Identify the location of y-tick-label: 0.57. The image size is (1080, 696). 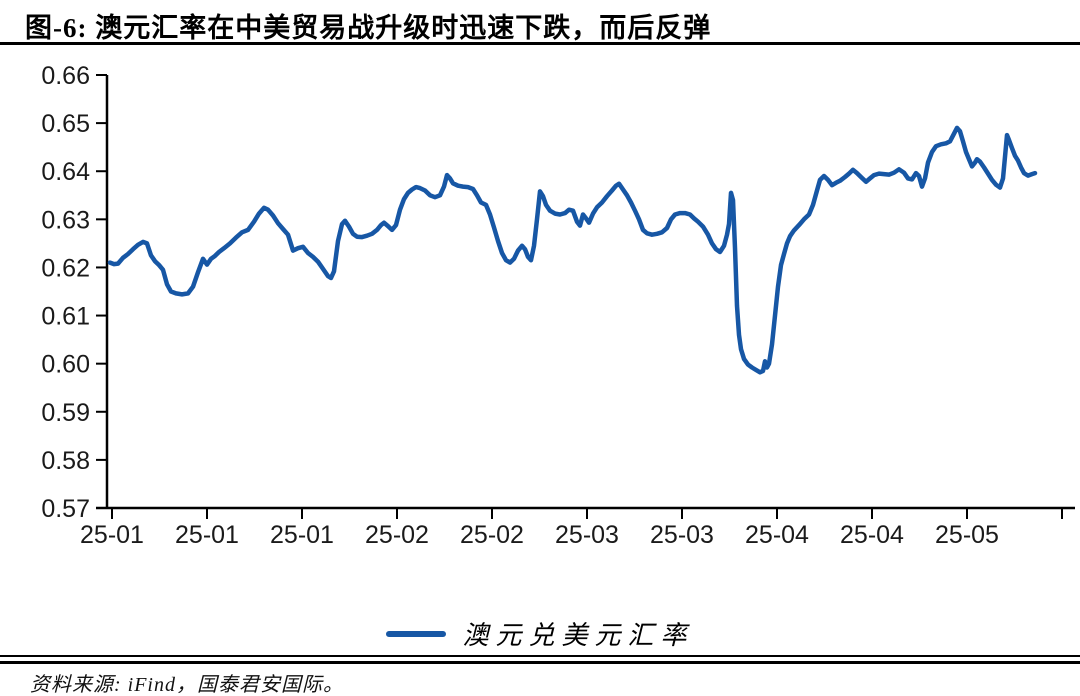
(65, 509).